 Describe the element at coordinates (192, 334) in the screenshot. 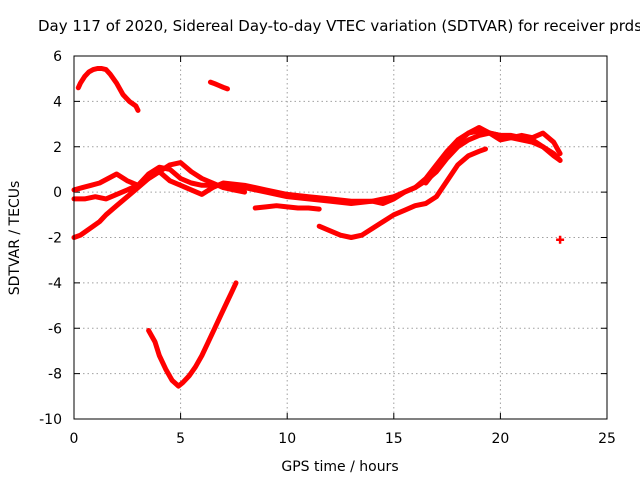

I see `series-arc-low-dip` at that location.